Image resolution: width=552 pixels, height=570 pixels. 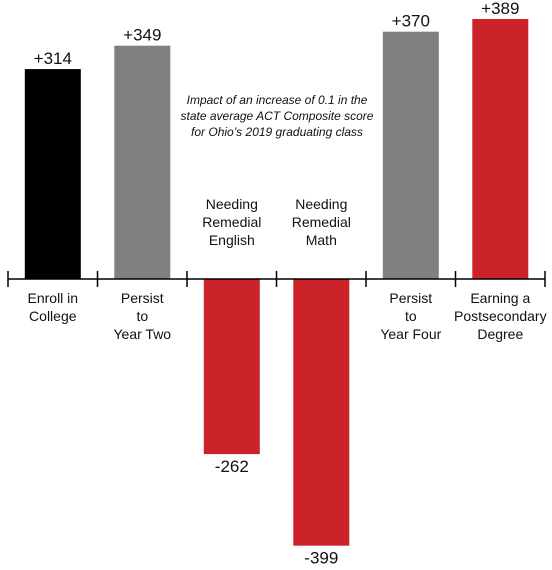 I want to click on value-label-1: +314, so click(x=53, y=58).